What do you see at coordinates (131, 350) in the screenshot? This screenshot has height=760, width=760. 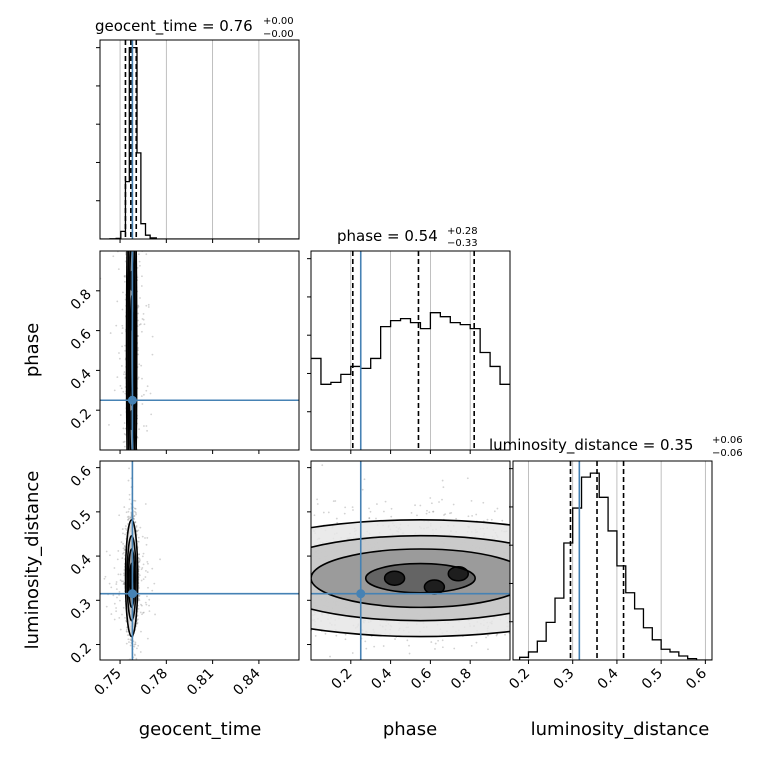 I see `density-contour` at bounding box center [131, 350].